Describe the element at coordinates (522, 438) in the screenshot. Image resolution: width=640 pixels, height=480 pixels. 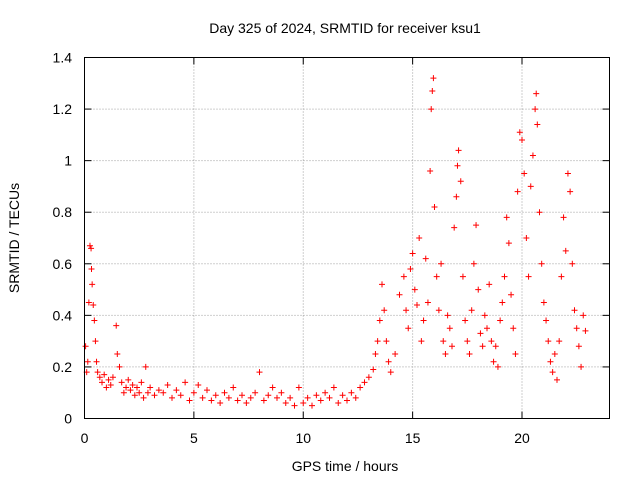
I see `x-tick-label: 20` at that location.